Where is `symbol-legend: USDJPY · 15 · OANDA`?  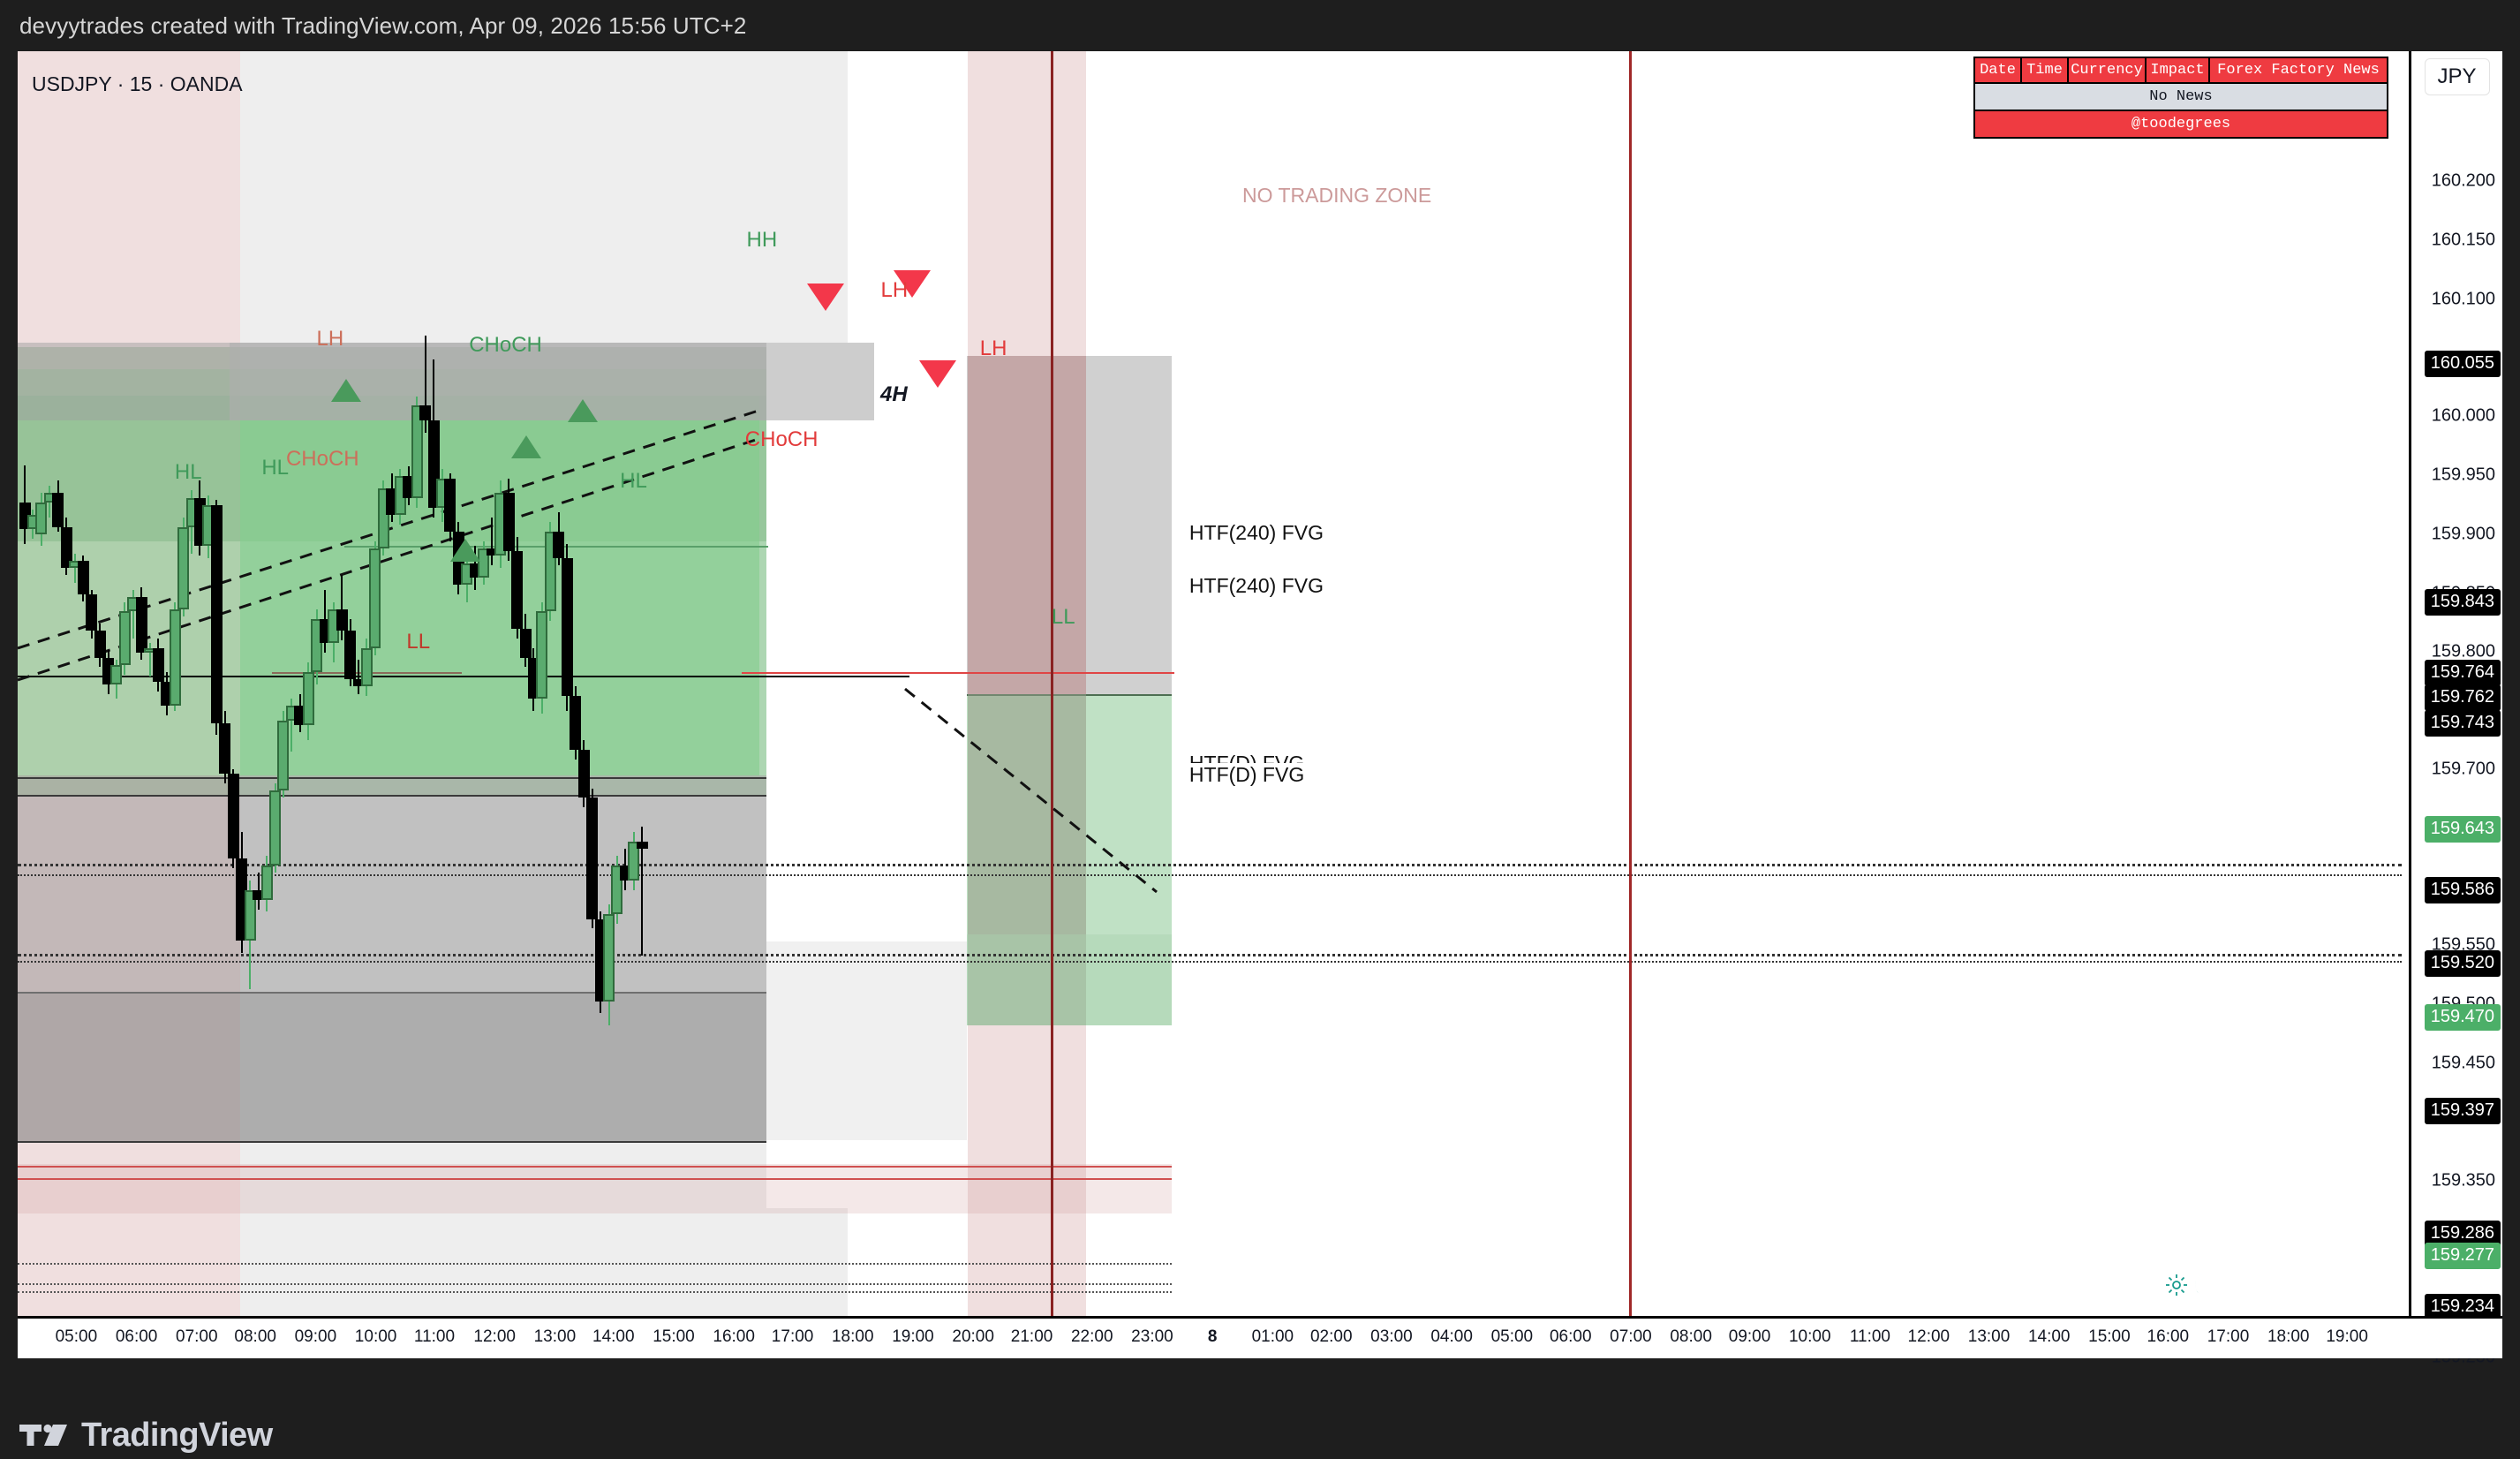
symbol-legend: USDJPY · 15 · OANDA is located at coordinates (137, 85).